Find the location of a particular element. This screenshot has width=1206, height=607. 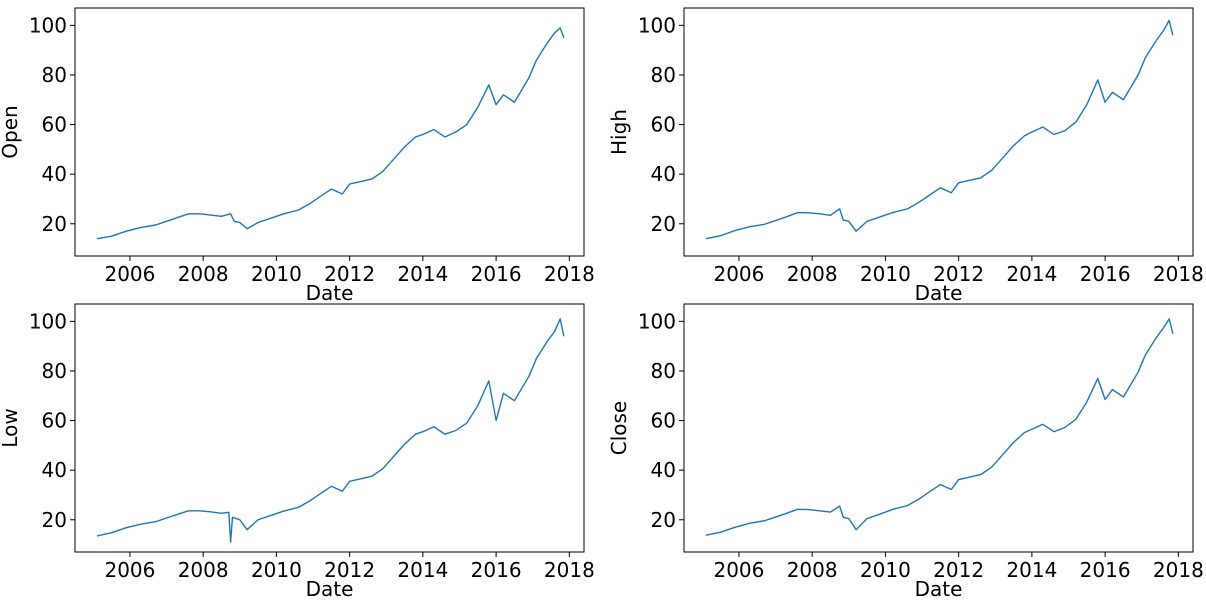

series-line-open is located at coordinates (330, 133).